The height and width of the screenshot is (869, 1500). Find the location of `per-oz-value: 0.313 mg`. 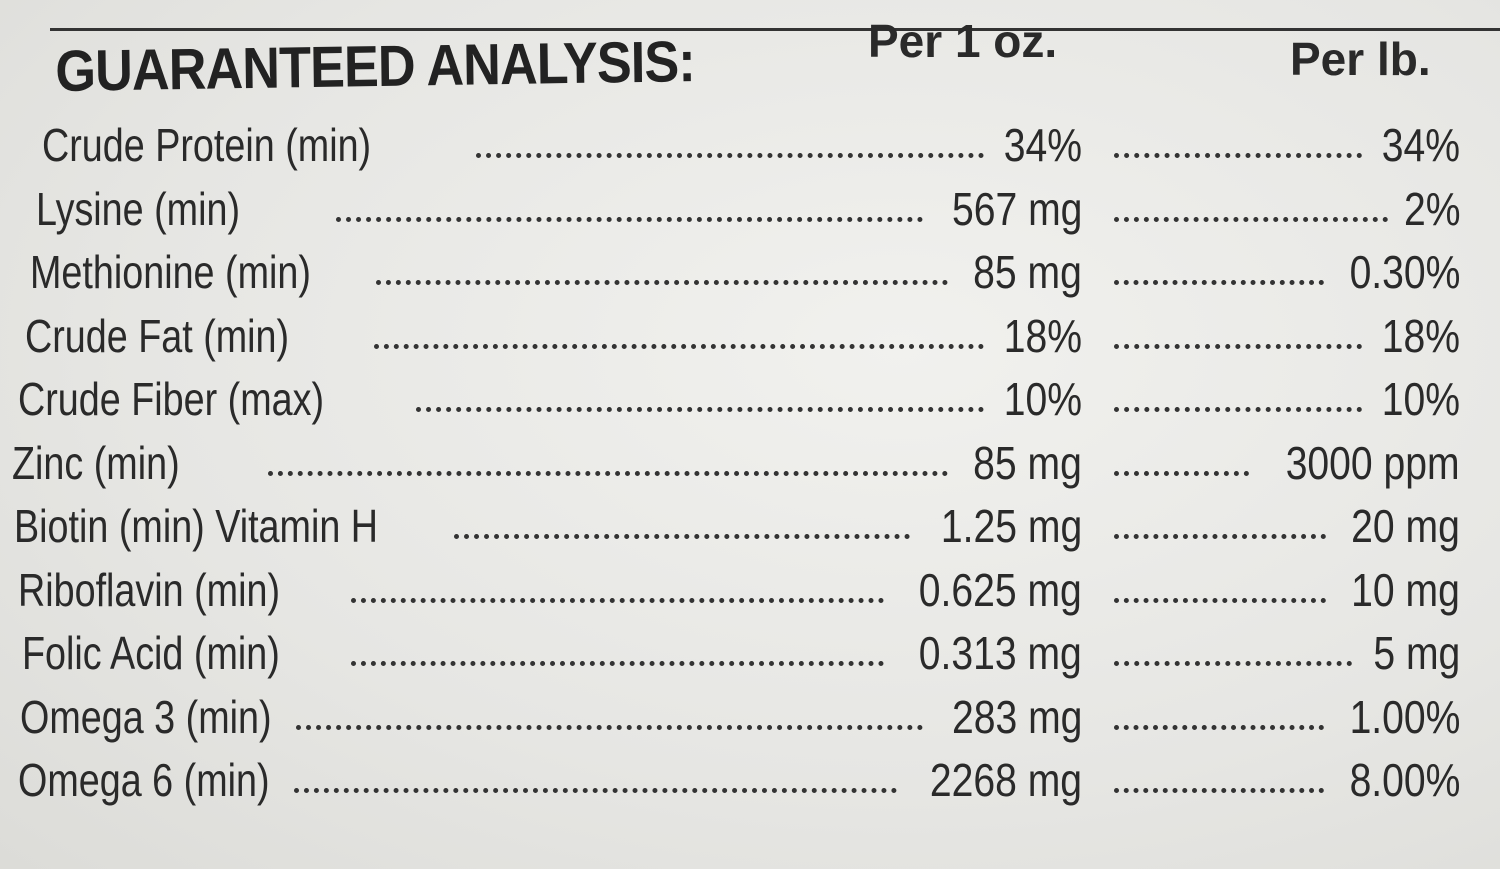

per-oz-value: 0.313 mg is located at coordinates (1000, 653).